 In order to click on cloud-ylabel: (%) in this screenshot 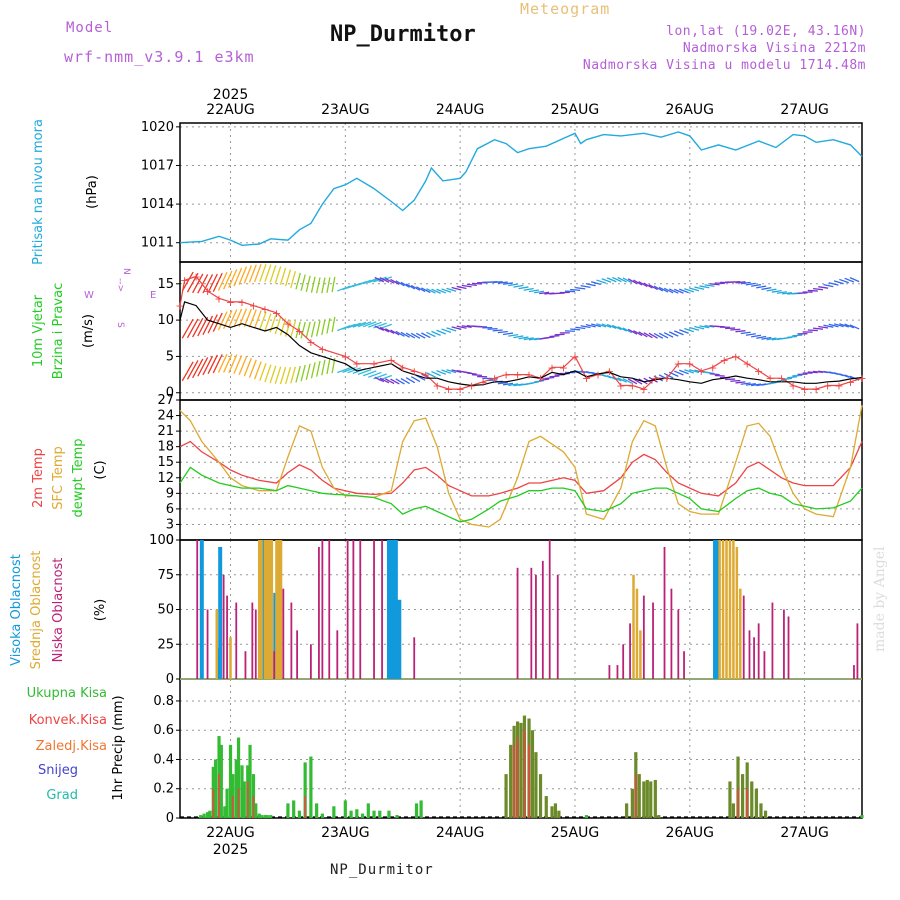, I will do `click(100, 610)`.